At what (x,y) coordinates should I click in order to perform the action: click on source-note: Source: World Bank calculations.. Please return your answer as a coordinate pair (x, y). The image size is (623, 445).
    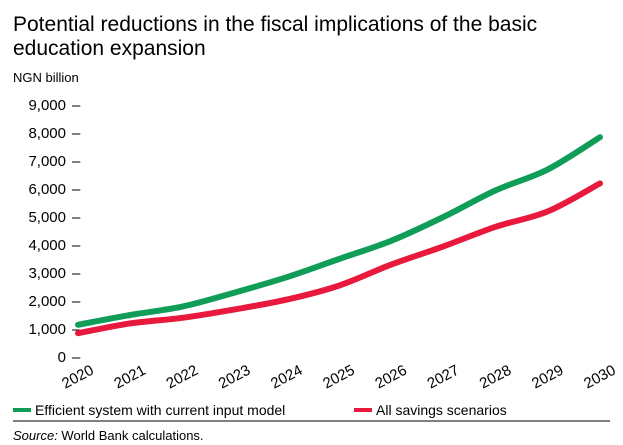
    Looking at the image, I should click on (108, 435).